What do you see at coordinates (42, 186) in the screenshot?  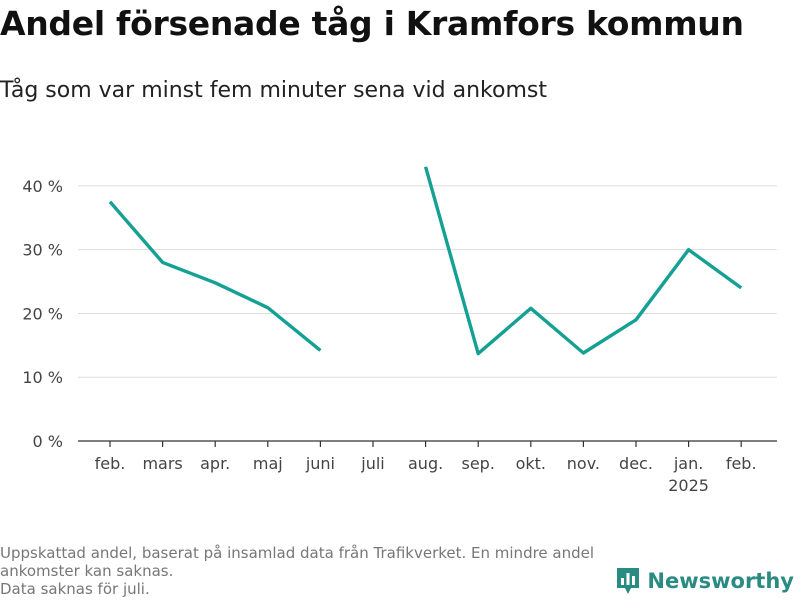 I see `y-tick-label: 40 %` at bounding box center [42, 186].